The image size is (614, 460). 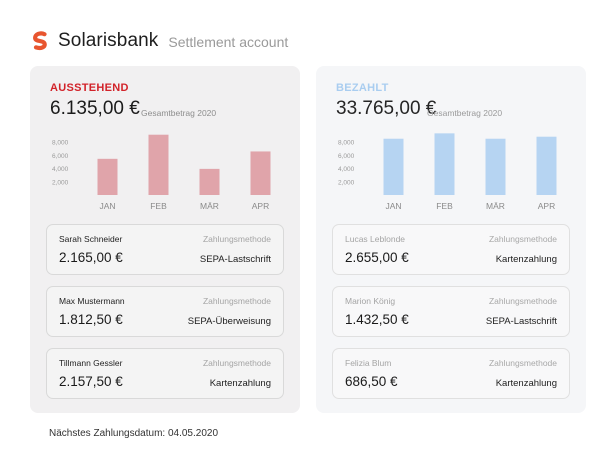 What do you see at coordinates (91, 319) in the screenshot?
I see `payment-amount: 1.812,50 €` at bounding box center [91, 319].